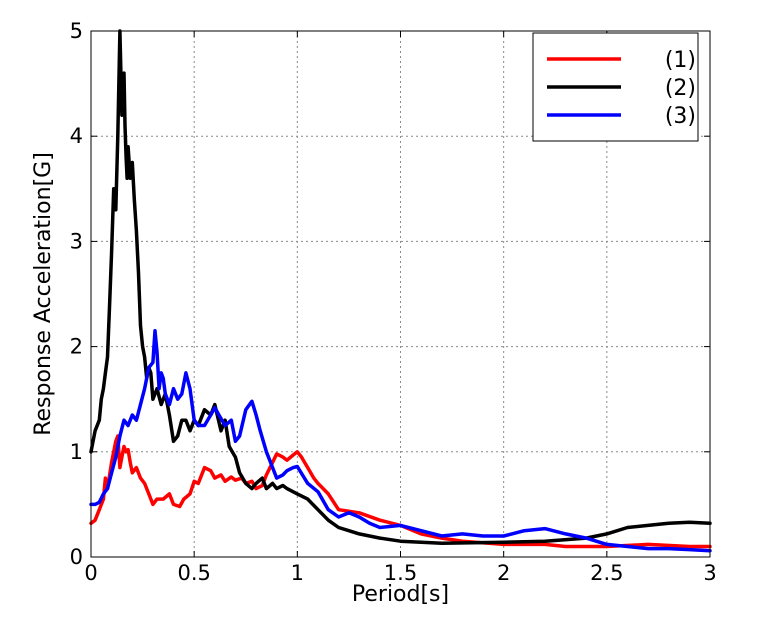  What do you see at coordinates (709, 573) in the screenshot?
I see `x-tick-label: 3` at bounding box center [709, 573].